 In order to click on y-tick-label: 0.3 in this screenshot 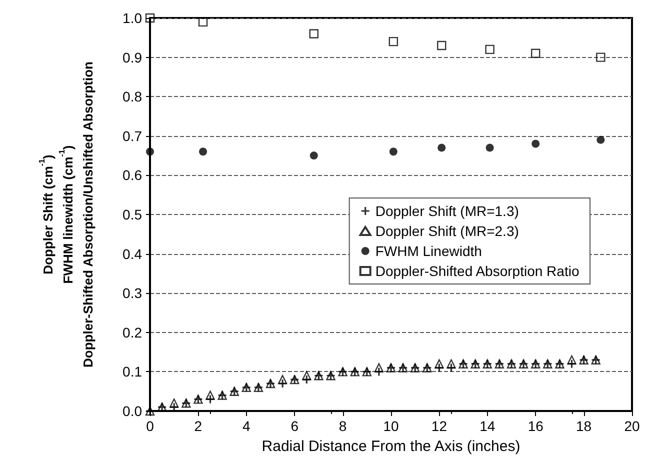, I will do `click(132, 293)`.